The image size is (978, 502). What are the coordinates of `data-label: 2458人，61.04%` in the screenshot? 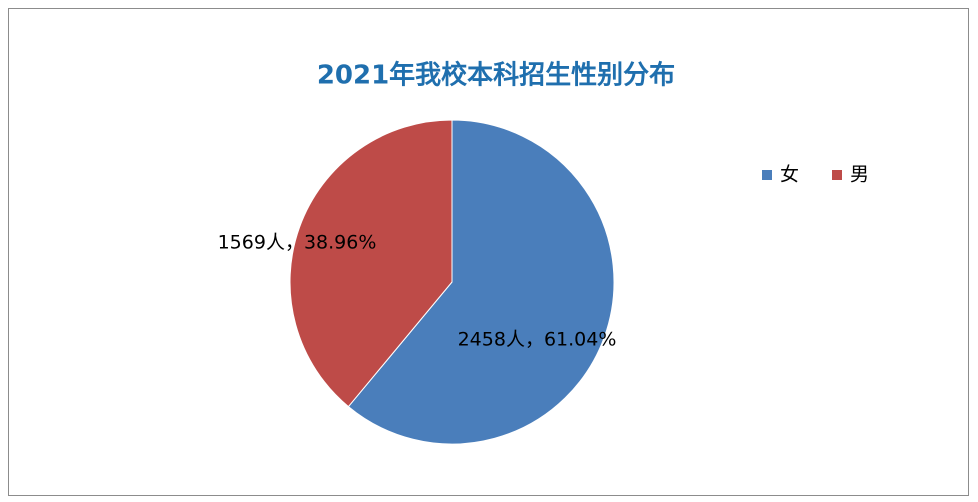 It's located at (537, 340).